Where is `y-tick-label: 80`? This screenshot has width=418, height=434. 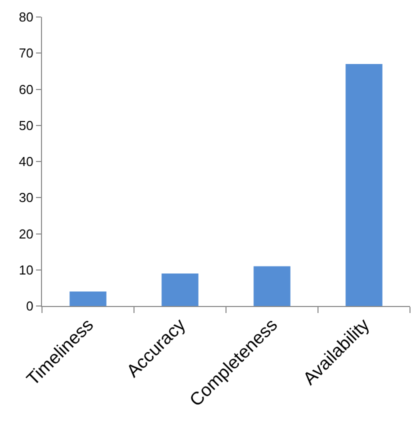 y-tick-label: 80 is located at coordinates (26, 17).